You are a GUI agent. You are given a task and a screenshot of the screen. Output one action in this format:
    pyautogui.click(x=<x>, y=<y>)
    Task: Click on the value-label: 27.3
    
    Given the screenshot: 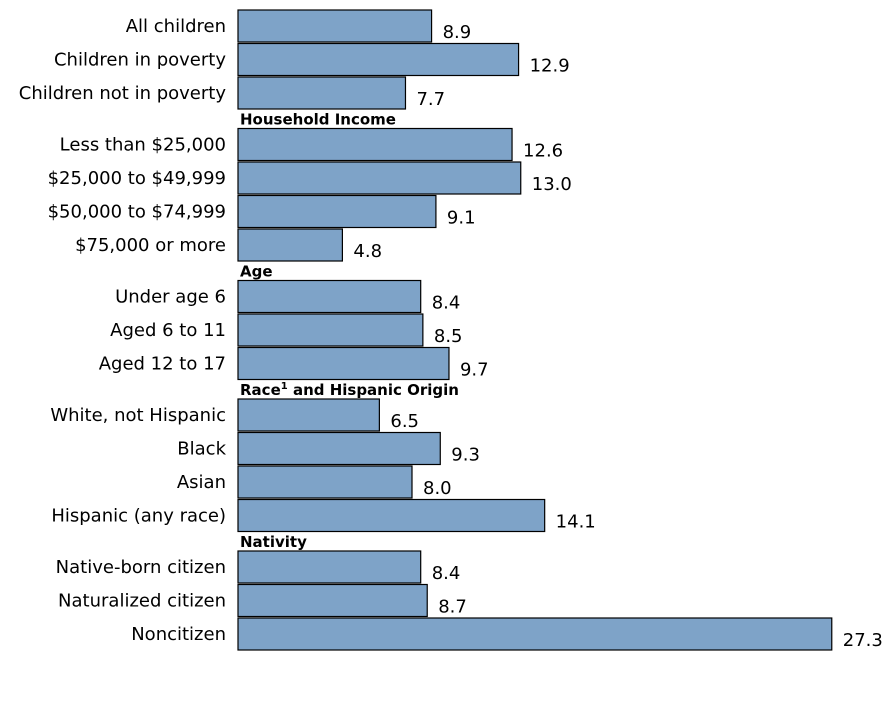 What is the action you would take?
    pyautogui.click(x=863, y=640)
    